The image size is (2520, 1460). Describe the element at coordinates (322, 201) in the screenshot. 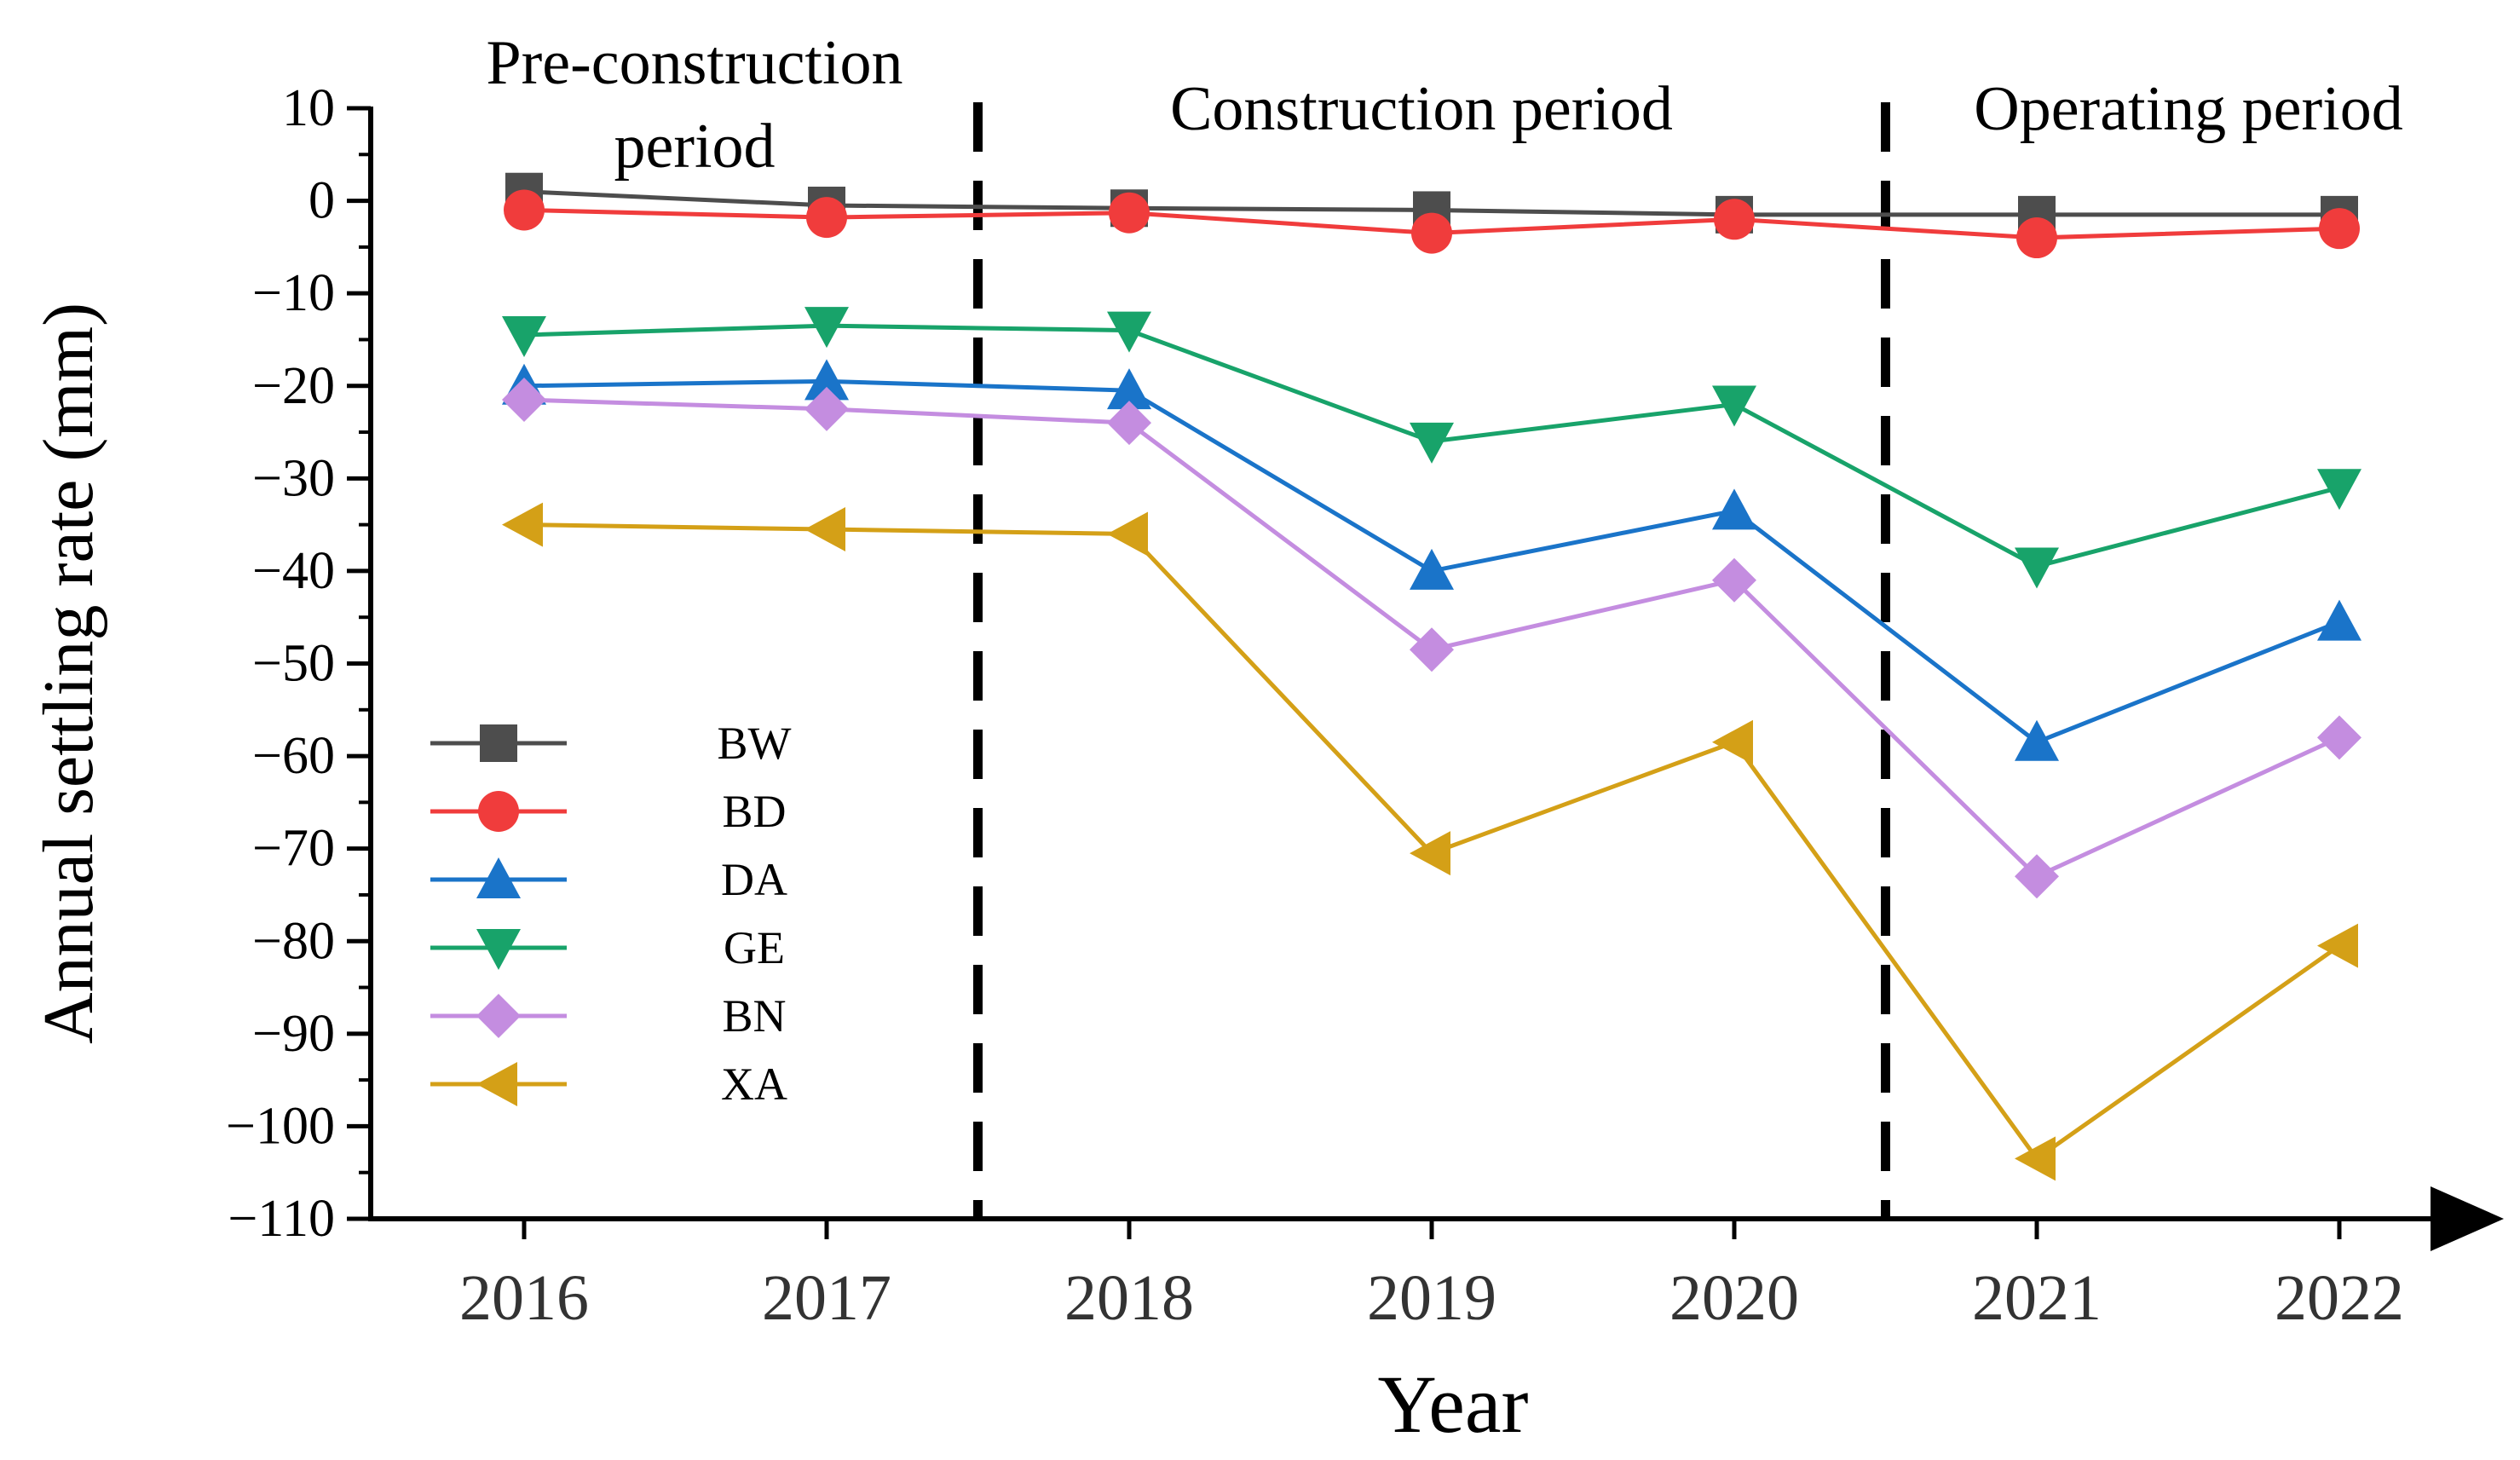

I see `y-tick-label: 0` at that location.